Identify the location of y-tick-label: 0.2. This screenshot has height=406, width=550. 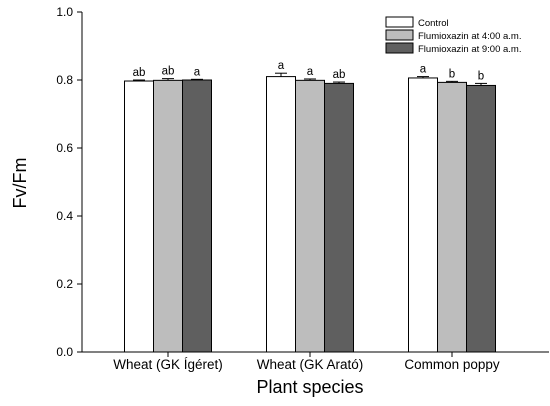
(64, 284).